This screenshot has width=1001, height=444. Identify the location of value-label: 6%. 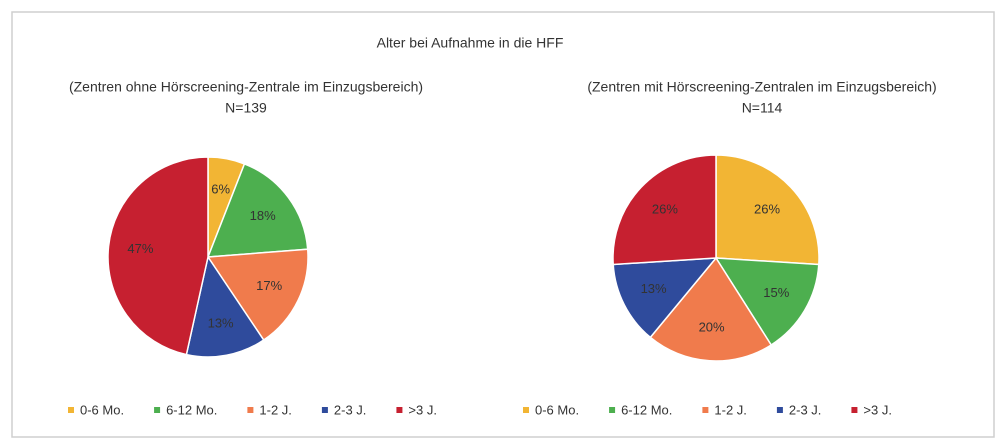
(220, 189).